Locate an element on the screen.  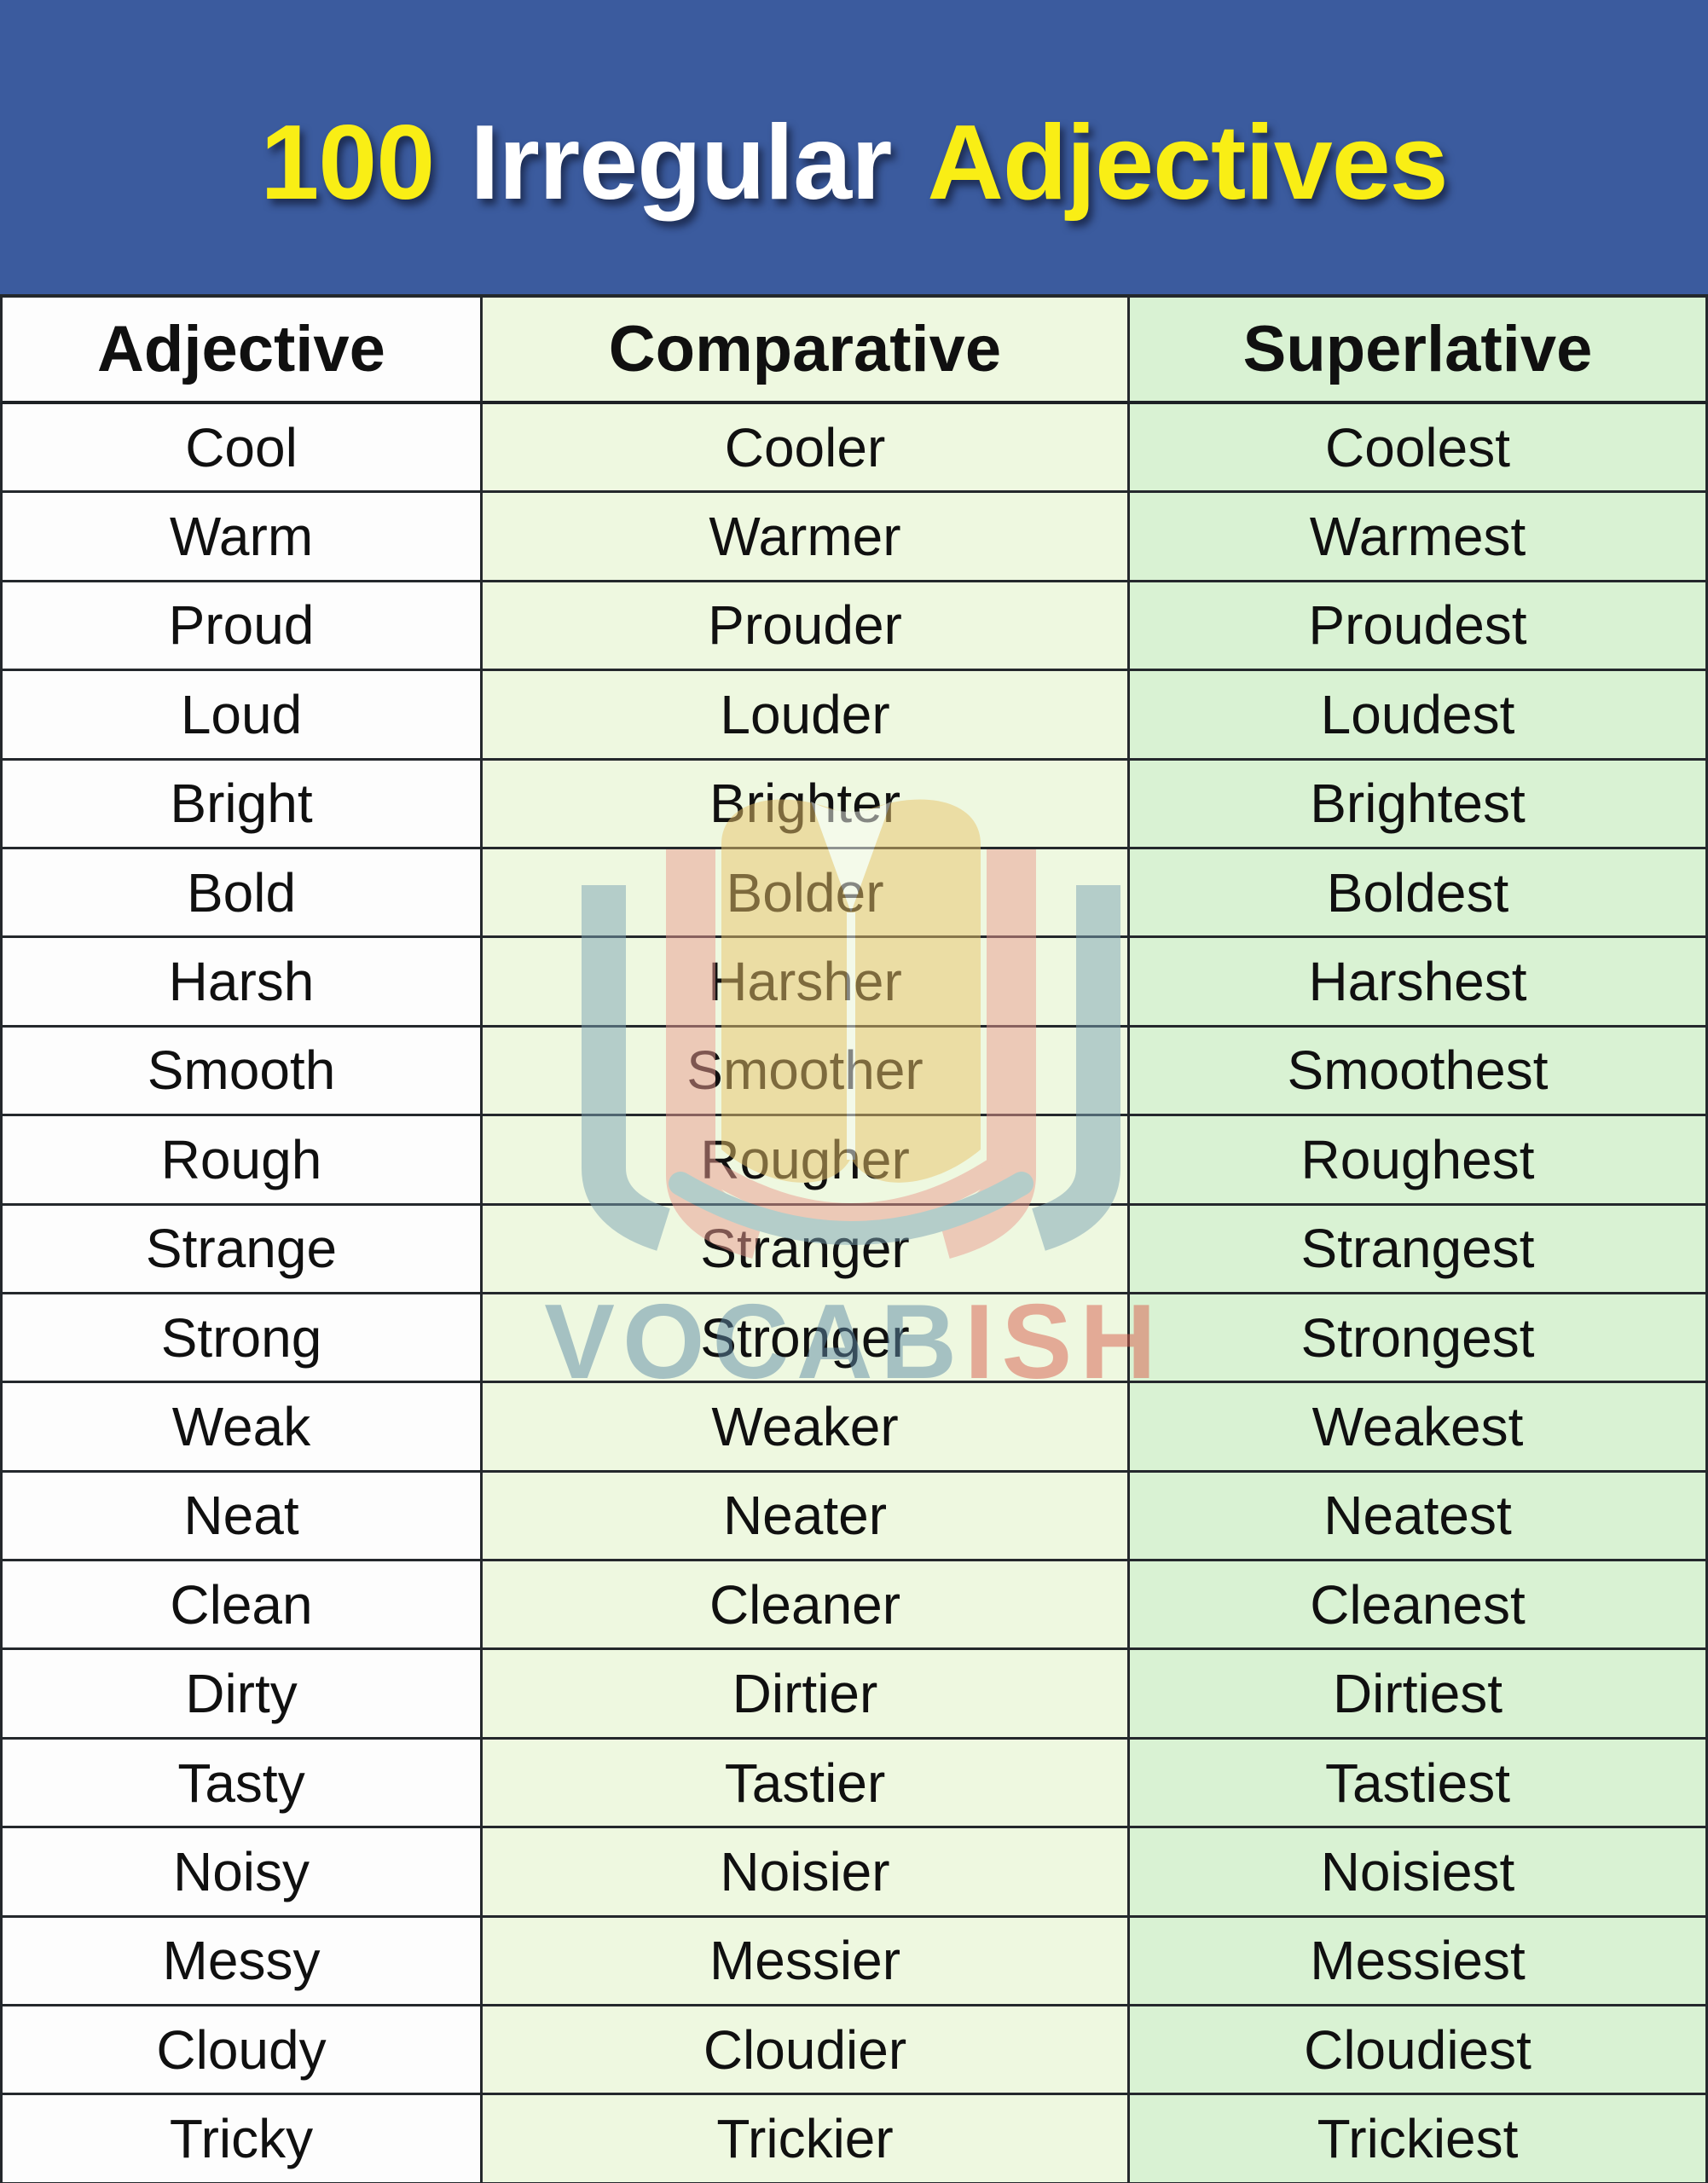
cell-adjective: Strong is located at coordinates (241, 1339).